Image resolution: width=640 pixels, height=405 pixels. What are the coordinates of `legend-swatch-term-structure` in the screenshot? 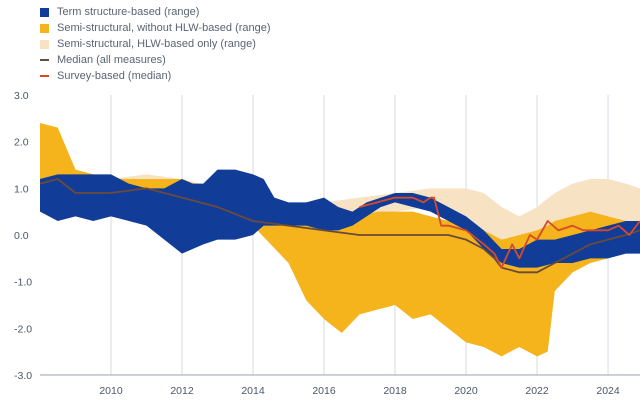 It's located at (44, 12).